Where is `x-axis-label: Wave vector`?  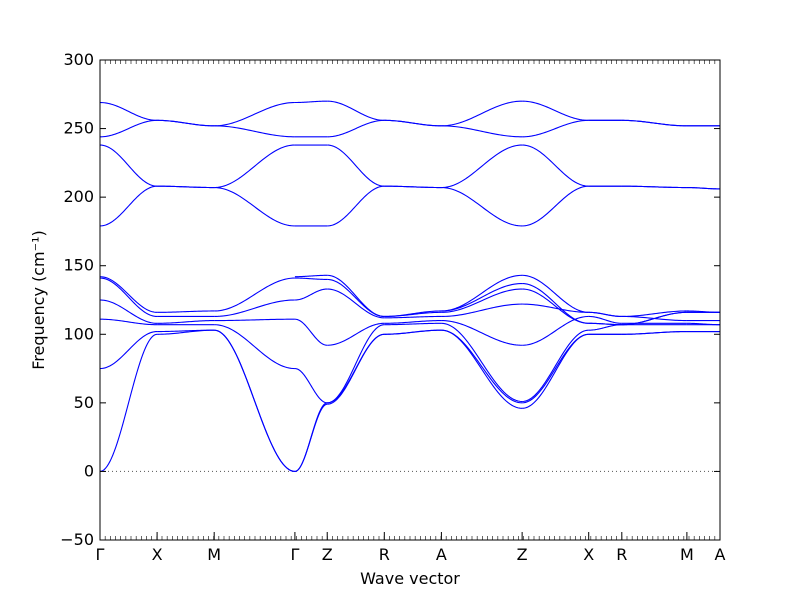 x-axis-label: Wave vector is located at coordinates (410, 578).